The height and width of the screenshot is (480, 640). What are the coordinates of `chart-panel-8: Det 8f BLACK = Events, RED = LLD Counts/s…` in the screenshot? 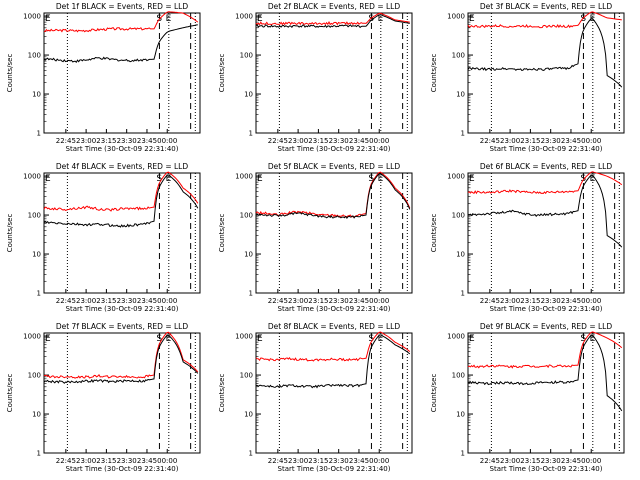 It's located at (315, 397).